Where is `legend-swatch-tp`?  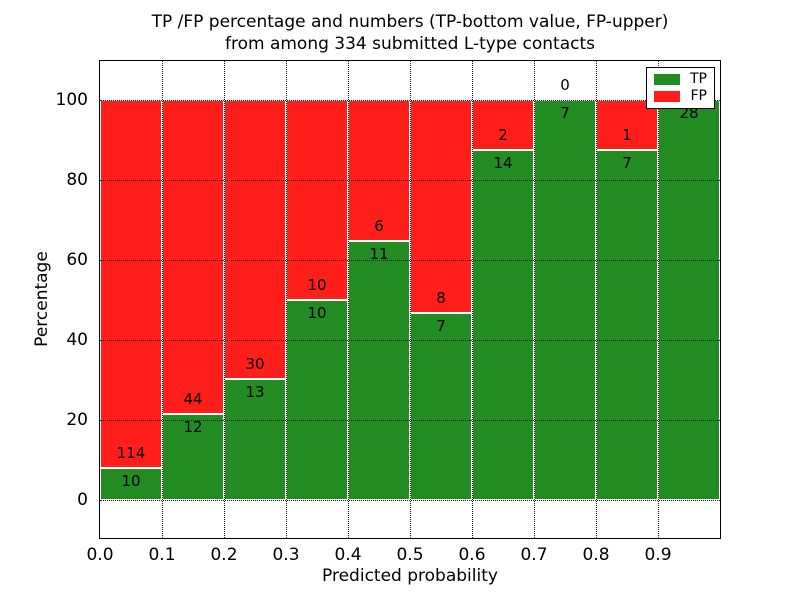
legend-swatch-tp is located at coordinates (667, 79).